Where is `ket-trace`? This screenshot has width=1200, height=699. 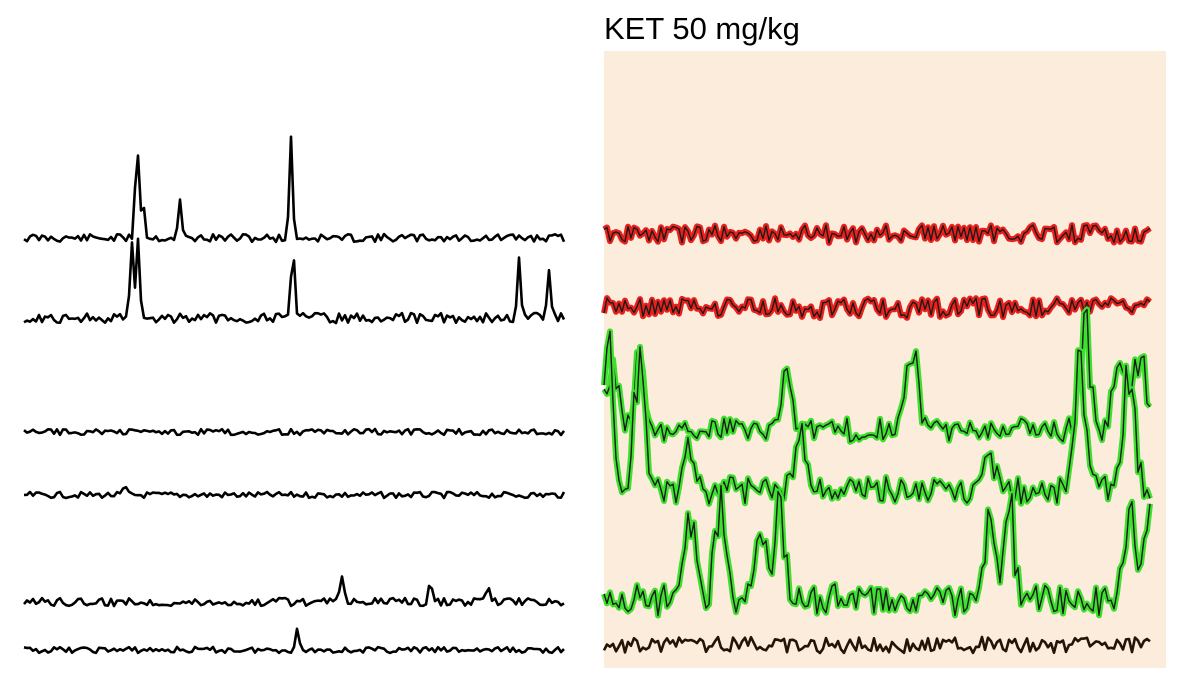 ket-trace is located at coordinates (876, 645).